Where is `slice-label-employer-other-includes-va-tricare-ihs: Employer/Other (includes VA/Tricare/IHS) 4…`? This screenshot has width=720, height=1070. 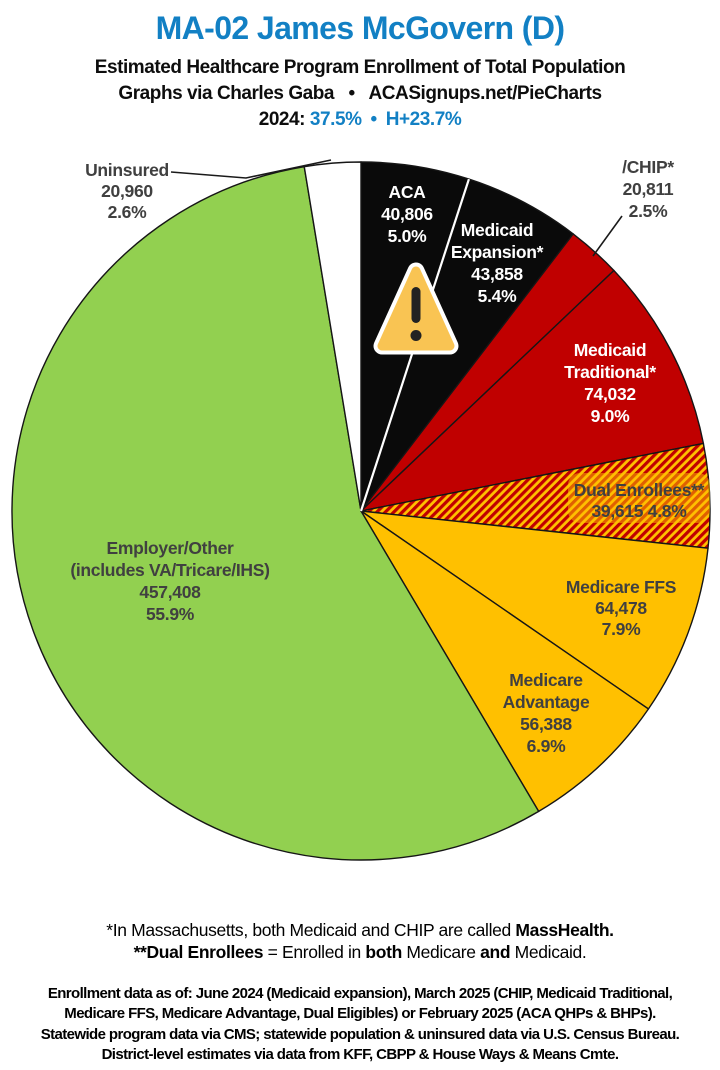 slice-label-employer-other-includes-va-tricare-ihs: Employer/Other (includes VA/Tricare/IHS) 4… is located at coordinates (169, 581).